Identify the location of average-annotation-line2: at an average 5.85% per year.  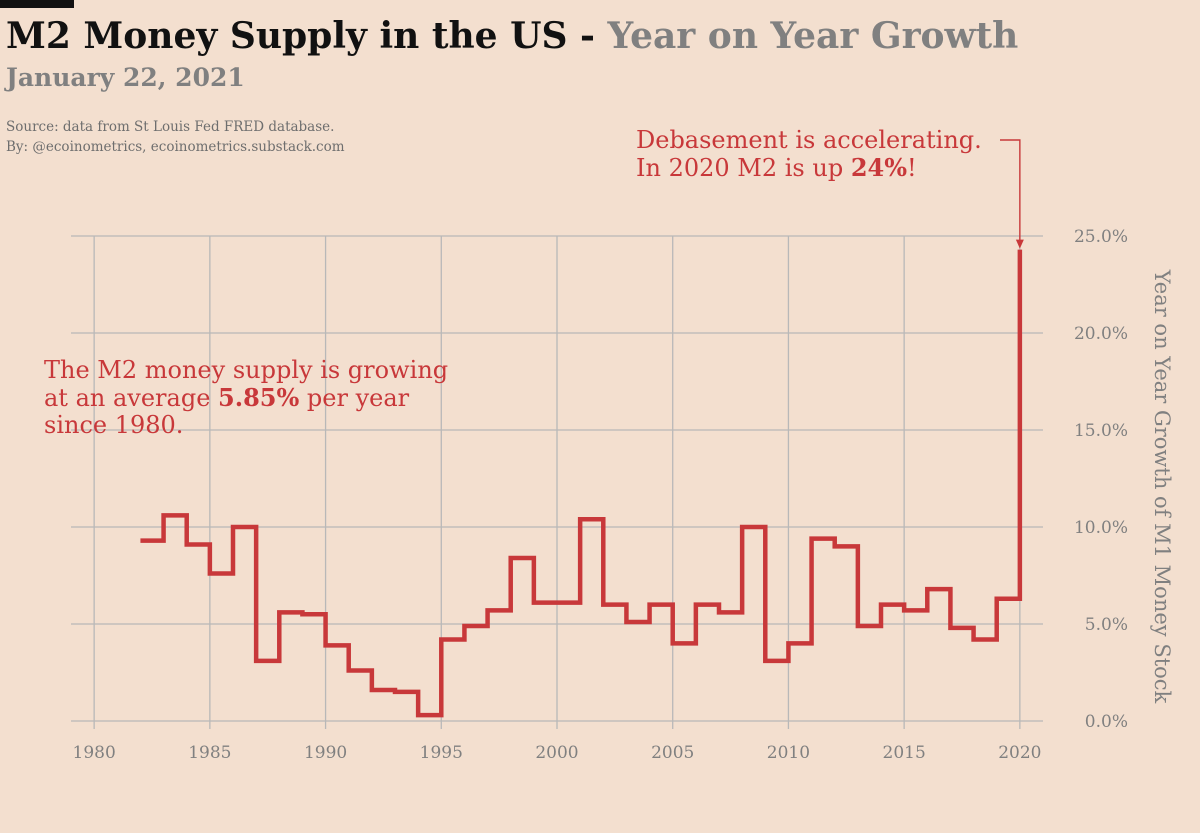
(246, 398).